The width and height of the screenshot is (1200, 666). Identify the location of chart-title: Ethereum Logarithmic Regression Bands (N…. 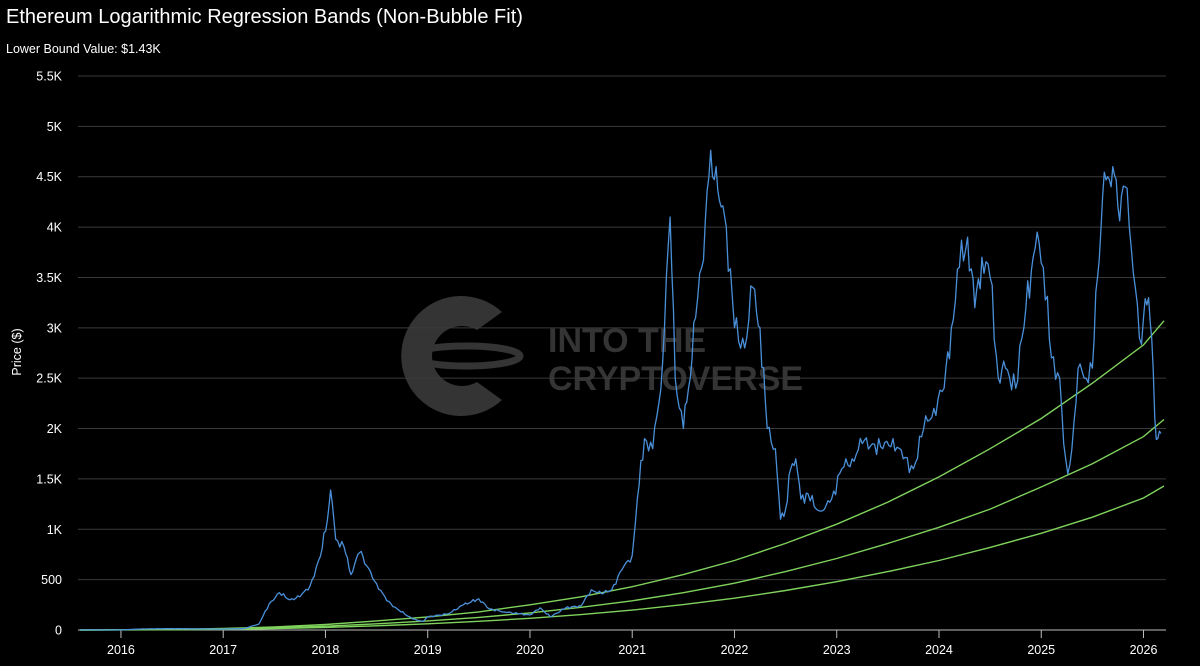
(264, 17).